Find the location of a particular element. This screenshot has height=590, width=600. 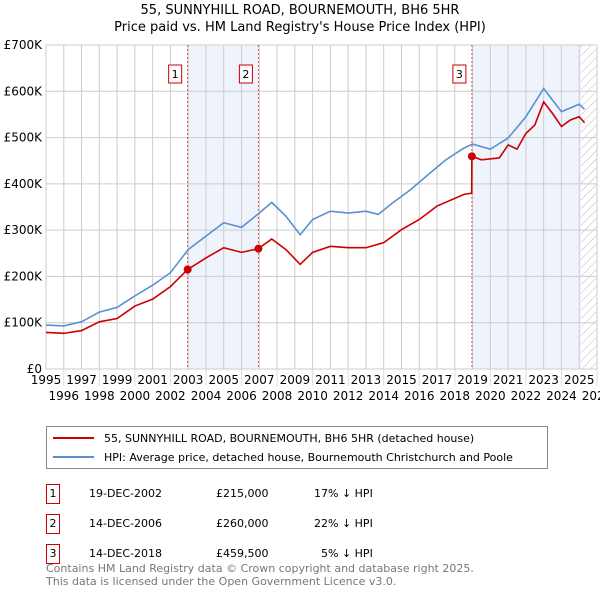

x-tick-label: 1996 is located at coordinates (64, 396).